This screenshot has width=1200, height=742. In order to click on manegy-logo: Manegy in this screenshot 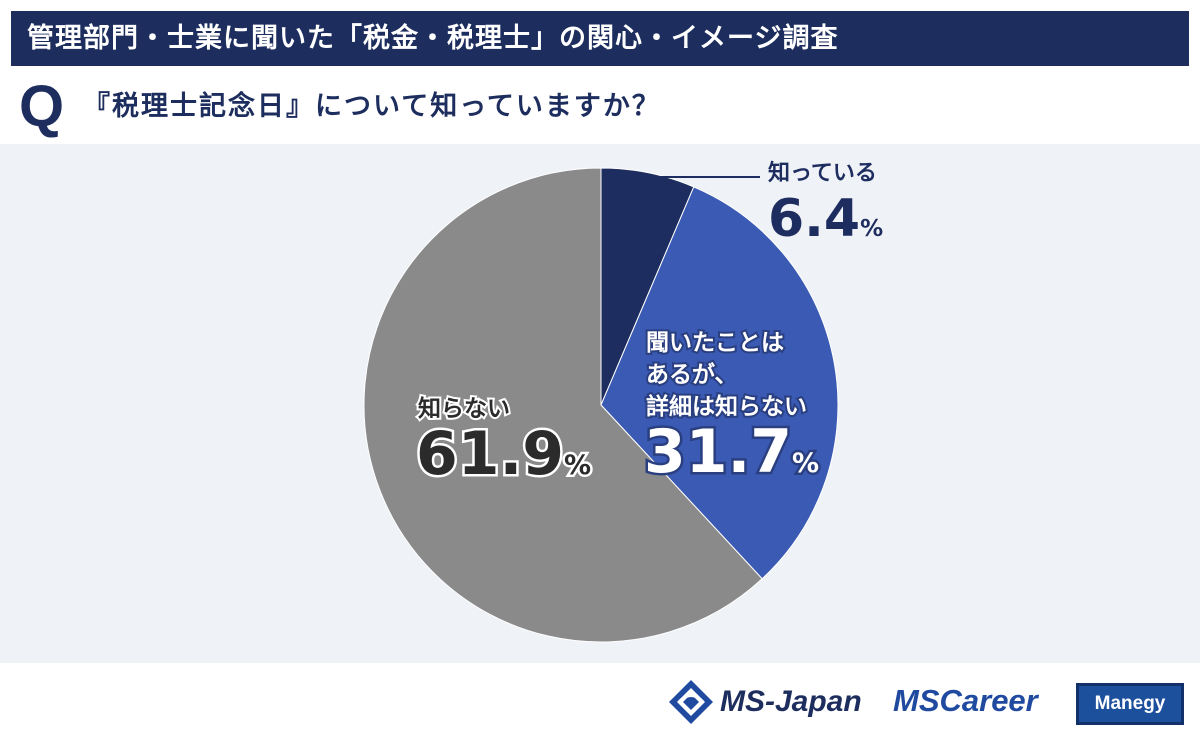, I will do `click(1130, 704)`.